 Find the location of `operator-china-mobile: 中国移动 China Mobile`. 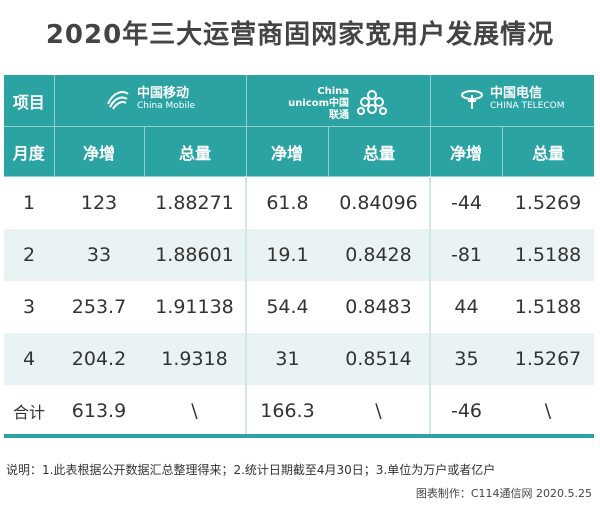

operator-china-mobile: 中国移动 China Mobile is located at coordinates (150, 101).